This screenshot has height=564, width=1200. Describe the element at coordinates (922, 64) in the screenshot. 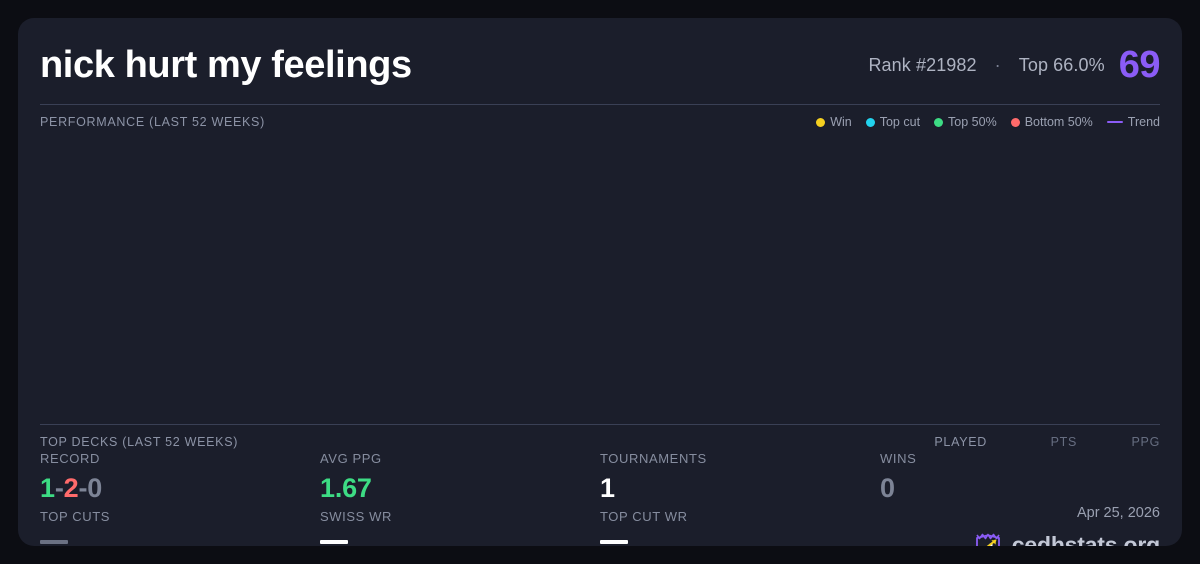

I see `rank-label: Rank #21982` at that location.